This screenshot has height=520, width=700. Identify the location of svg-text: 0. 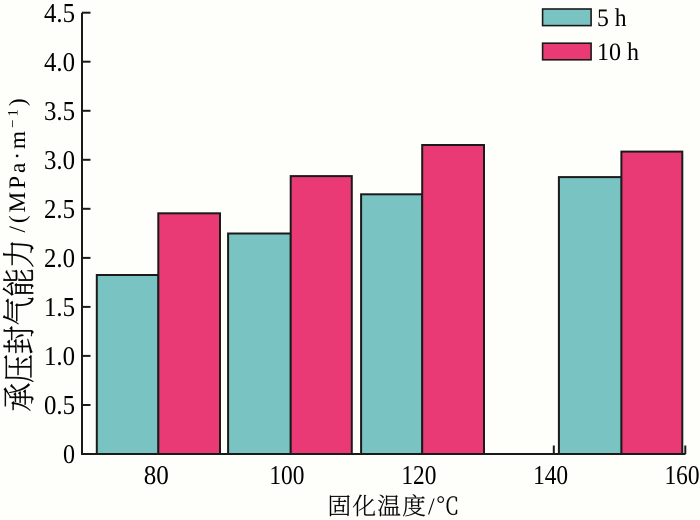
(69, 453).